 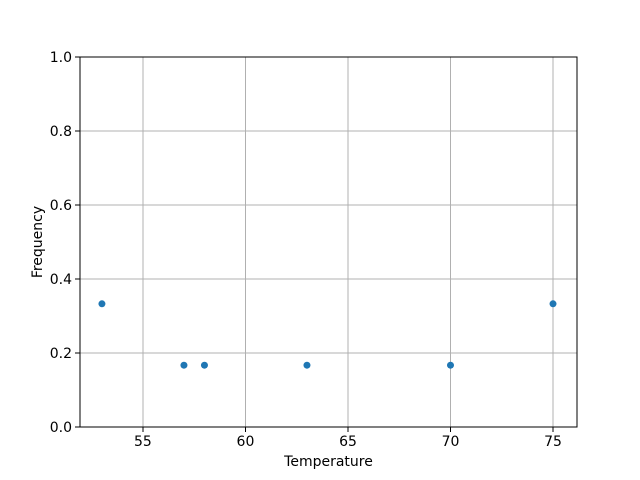 I want to click on points-layer, so click(x=327, y=334).